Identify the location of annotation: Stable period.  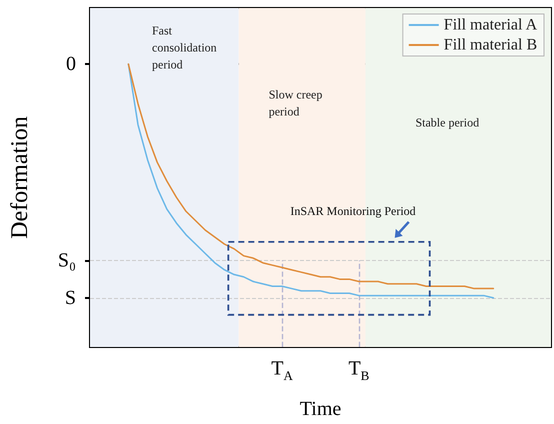
(447, 123).